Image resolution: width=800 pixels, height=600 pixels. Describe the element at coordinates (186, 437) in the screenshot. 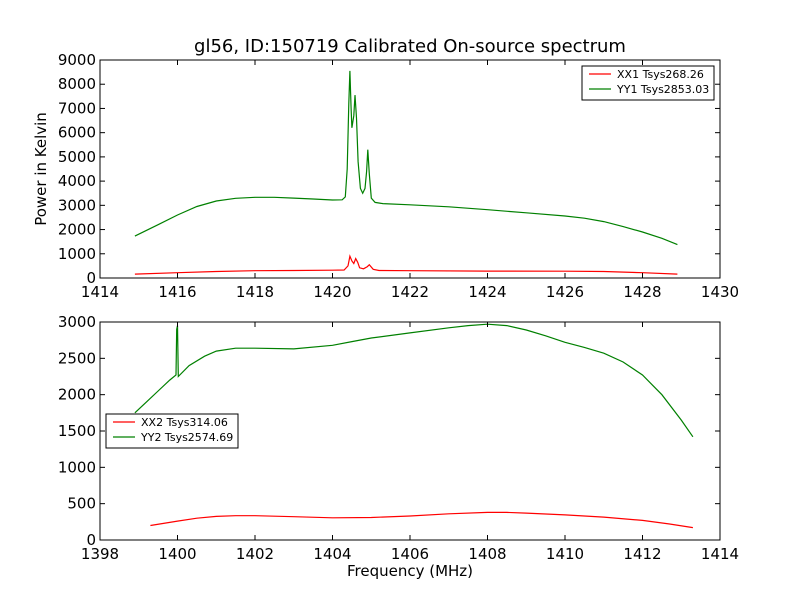

I see `legend-label-yy2: YY2 Tsys2574.69` at that location.